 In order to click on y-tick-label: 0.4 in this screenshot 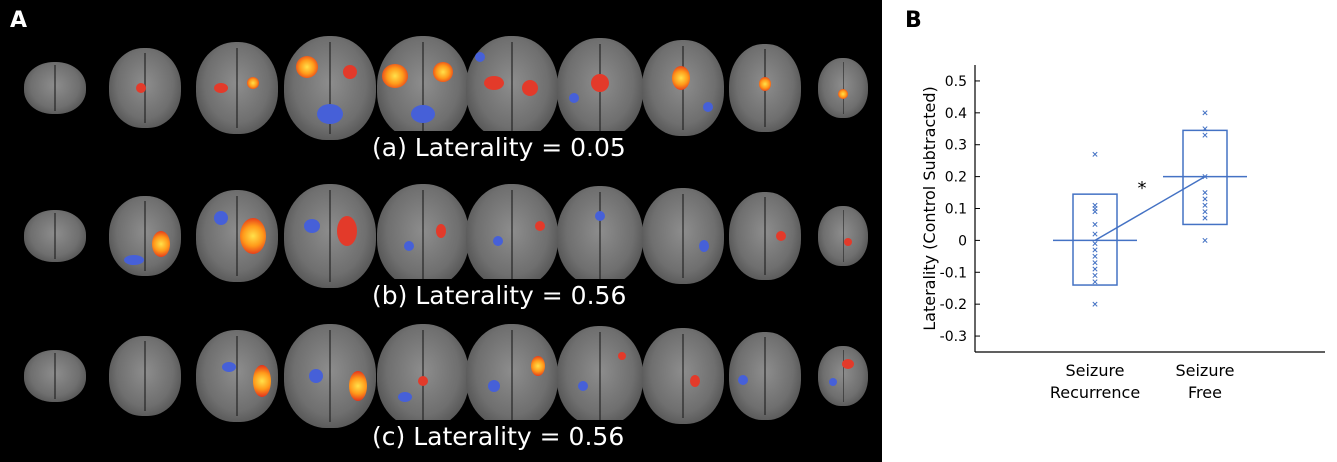, I will do `click(956, 114)`.